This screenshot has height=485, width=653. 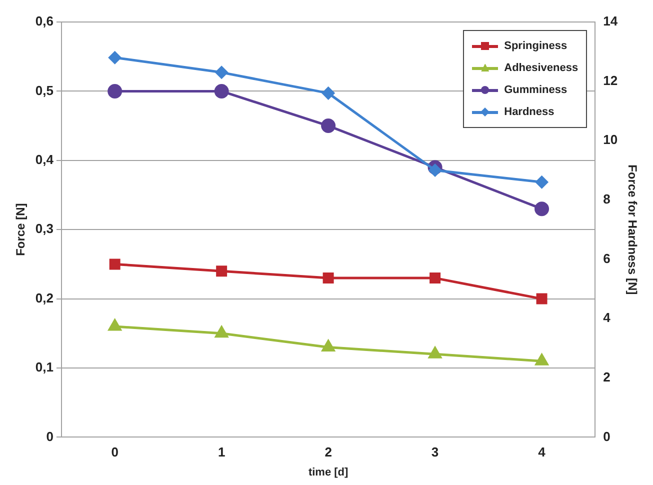 What do you see at coordinates (114, 452) in the screenshot?
I see `x-tick-label: 0` at bounding box center [114, 452].